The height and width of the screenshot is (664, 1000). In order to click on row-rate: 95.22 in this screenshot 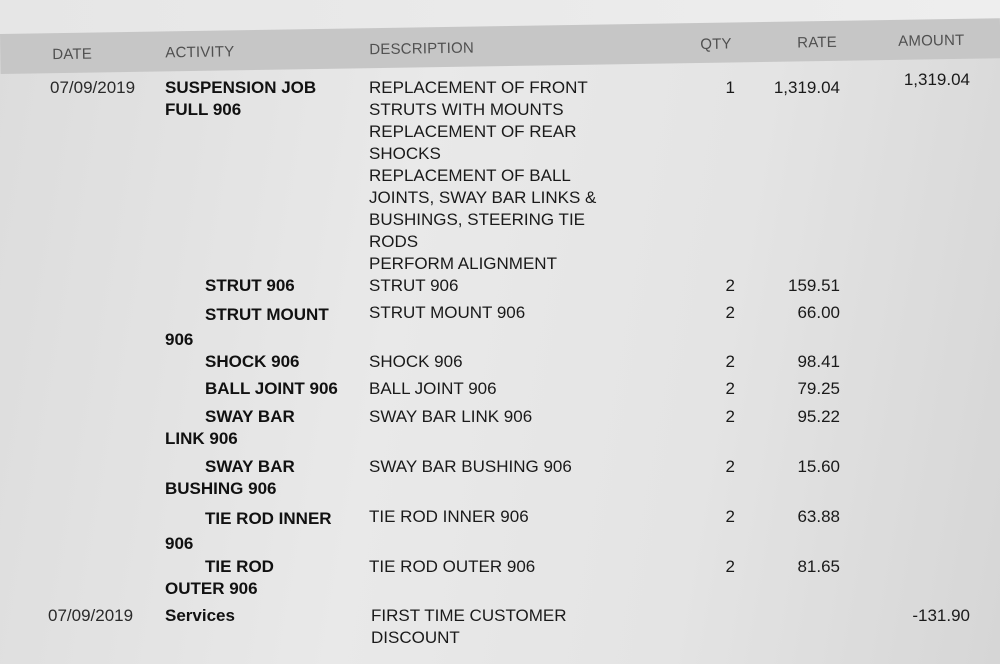, I will do `click(818, 416)`.